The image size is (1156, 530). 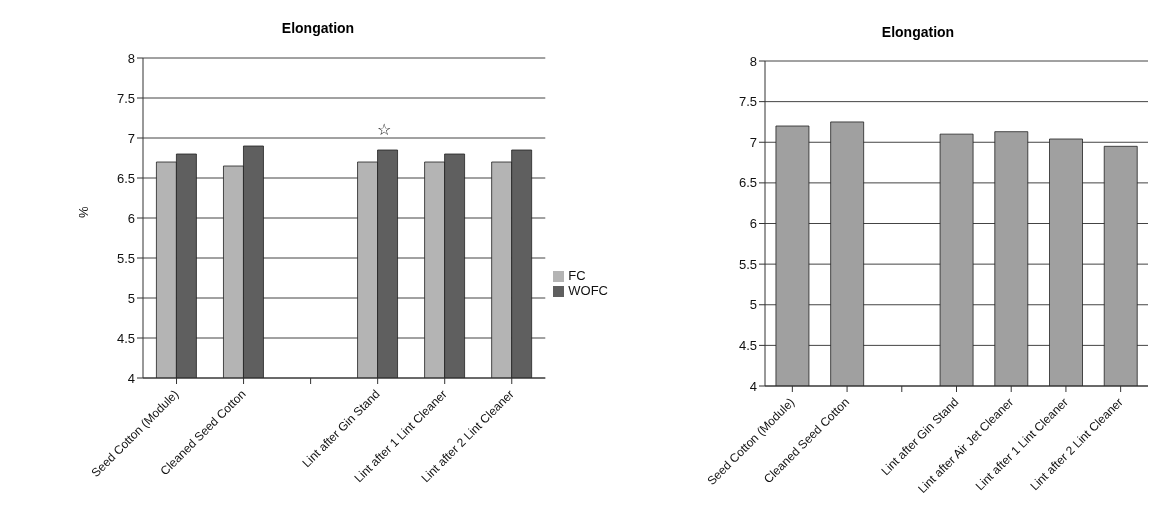 I want to click on y-axis-title: %, so click(x=83, y=212).